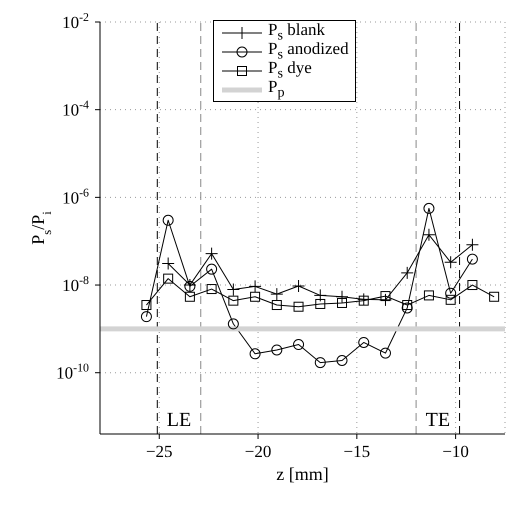  I want to click on y-tick-label: 10$^{-2}$, so click(76, 21).